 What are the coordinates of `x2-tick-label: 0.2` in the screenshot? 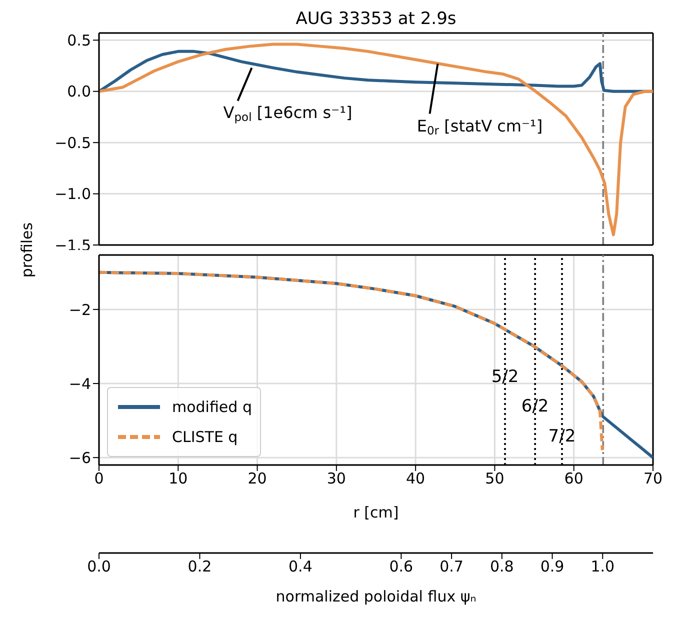 It's located at (200, 567).